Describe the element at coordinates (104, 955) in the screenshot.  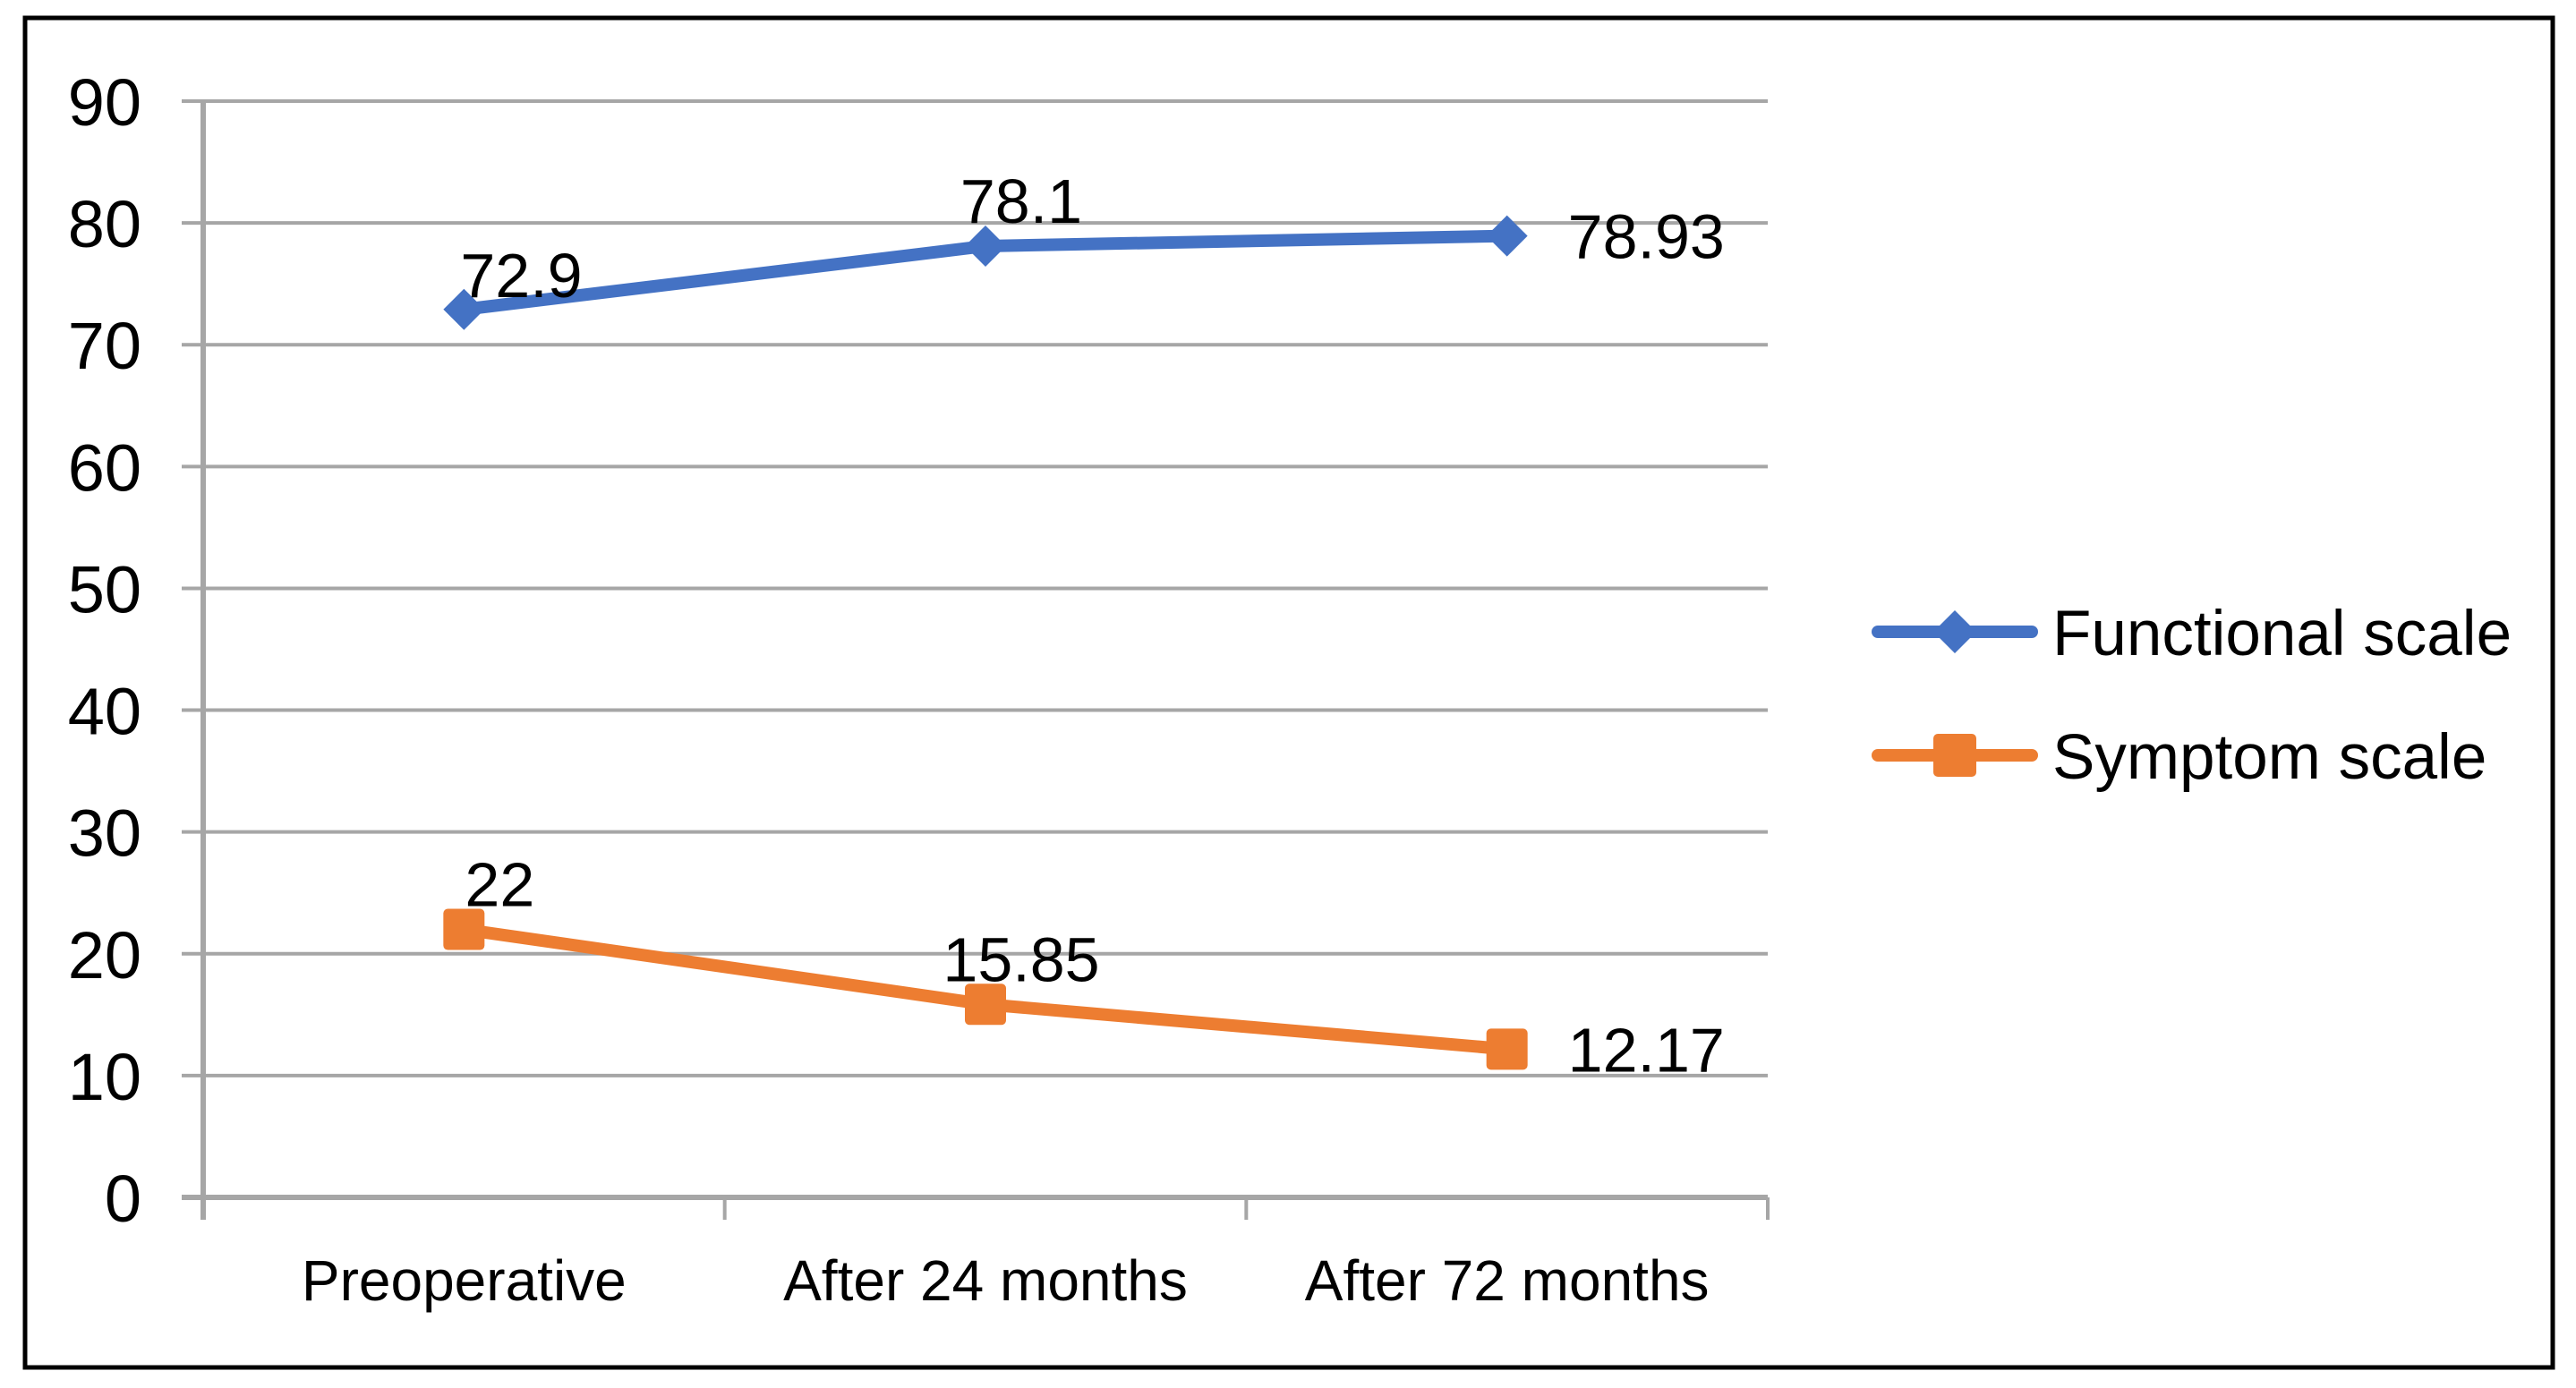
I see `y-tick-label-20: 20` at that location.